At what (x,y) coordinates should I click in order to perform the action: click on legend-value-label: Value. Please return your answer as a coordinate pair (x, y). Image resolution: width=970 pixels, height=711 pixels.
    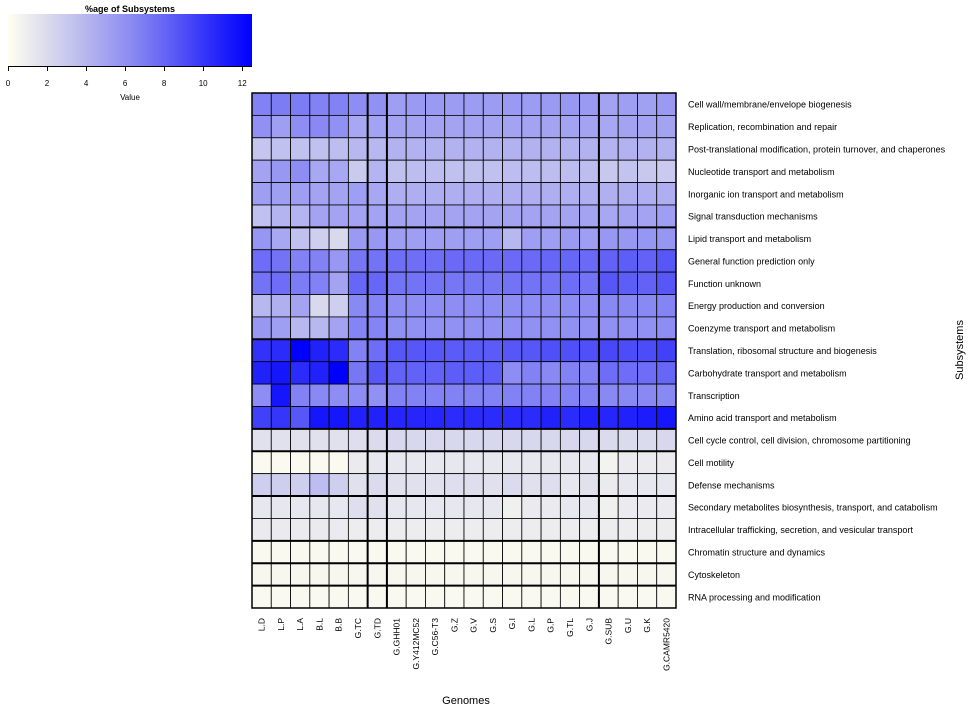
    Looking at the image, I should click on (130, 97).